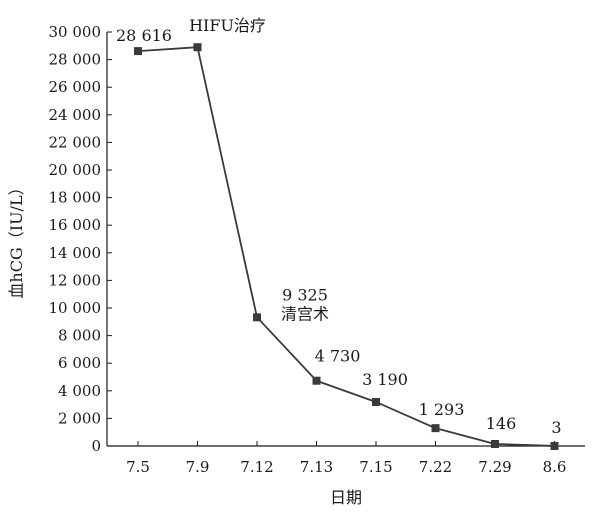  Describe the element at coordinates (338, 356) in the screenshot. I see `data-label: 4 730` at that location.